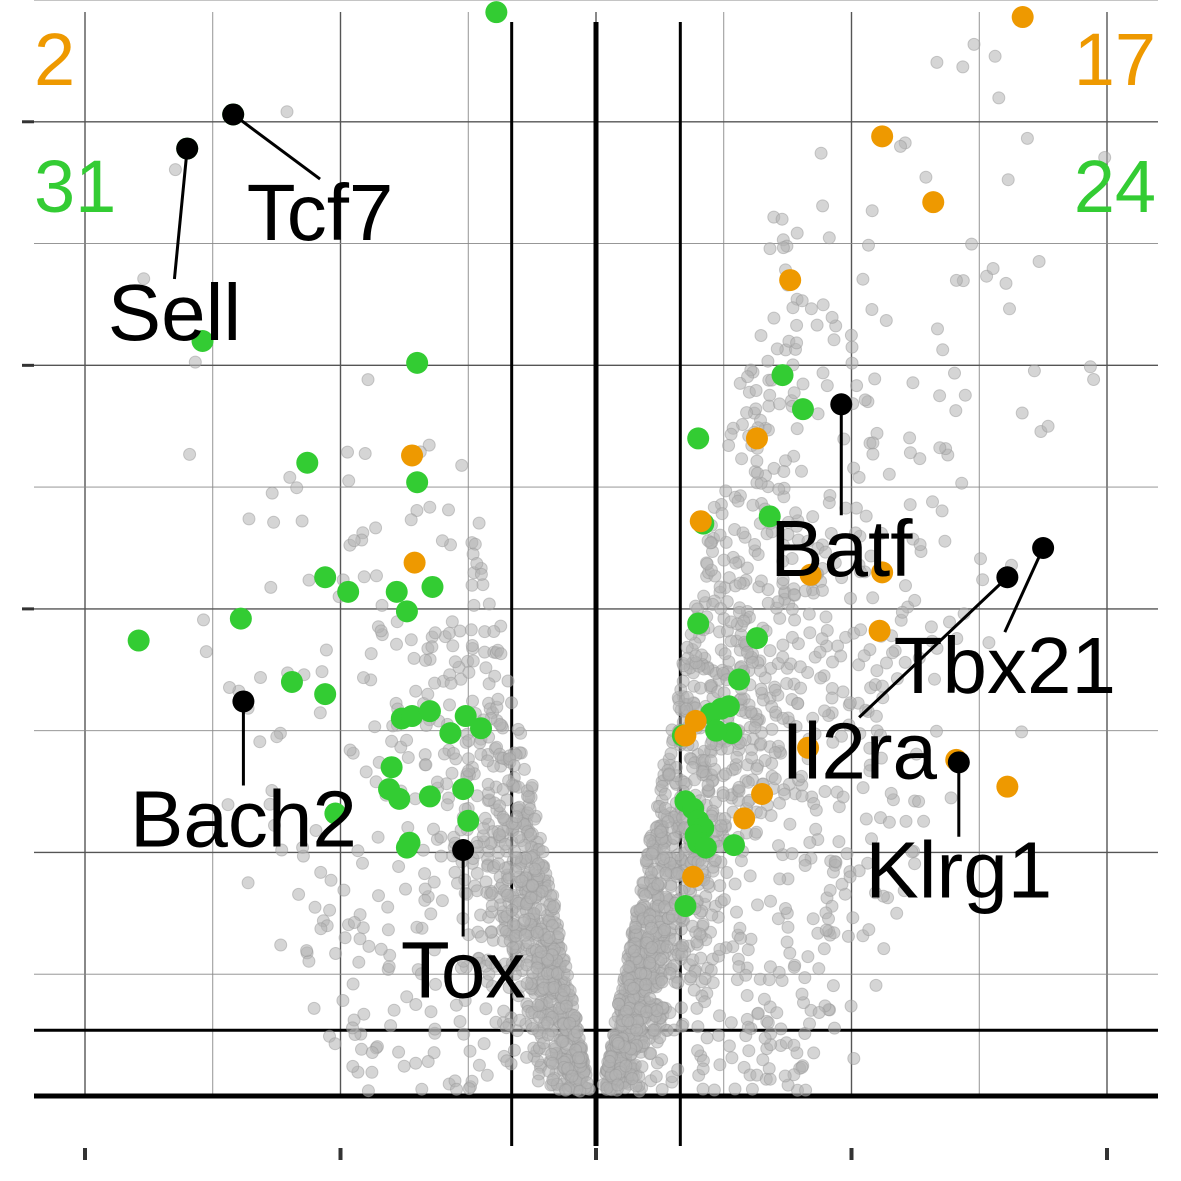  What do you see at coordinates (808, 747) in the screenshot?
I see `orange-point` at bounding box center [808, 747].